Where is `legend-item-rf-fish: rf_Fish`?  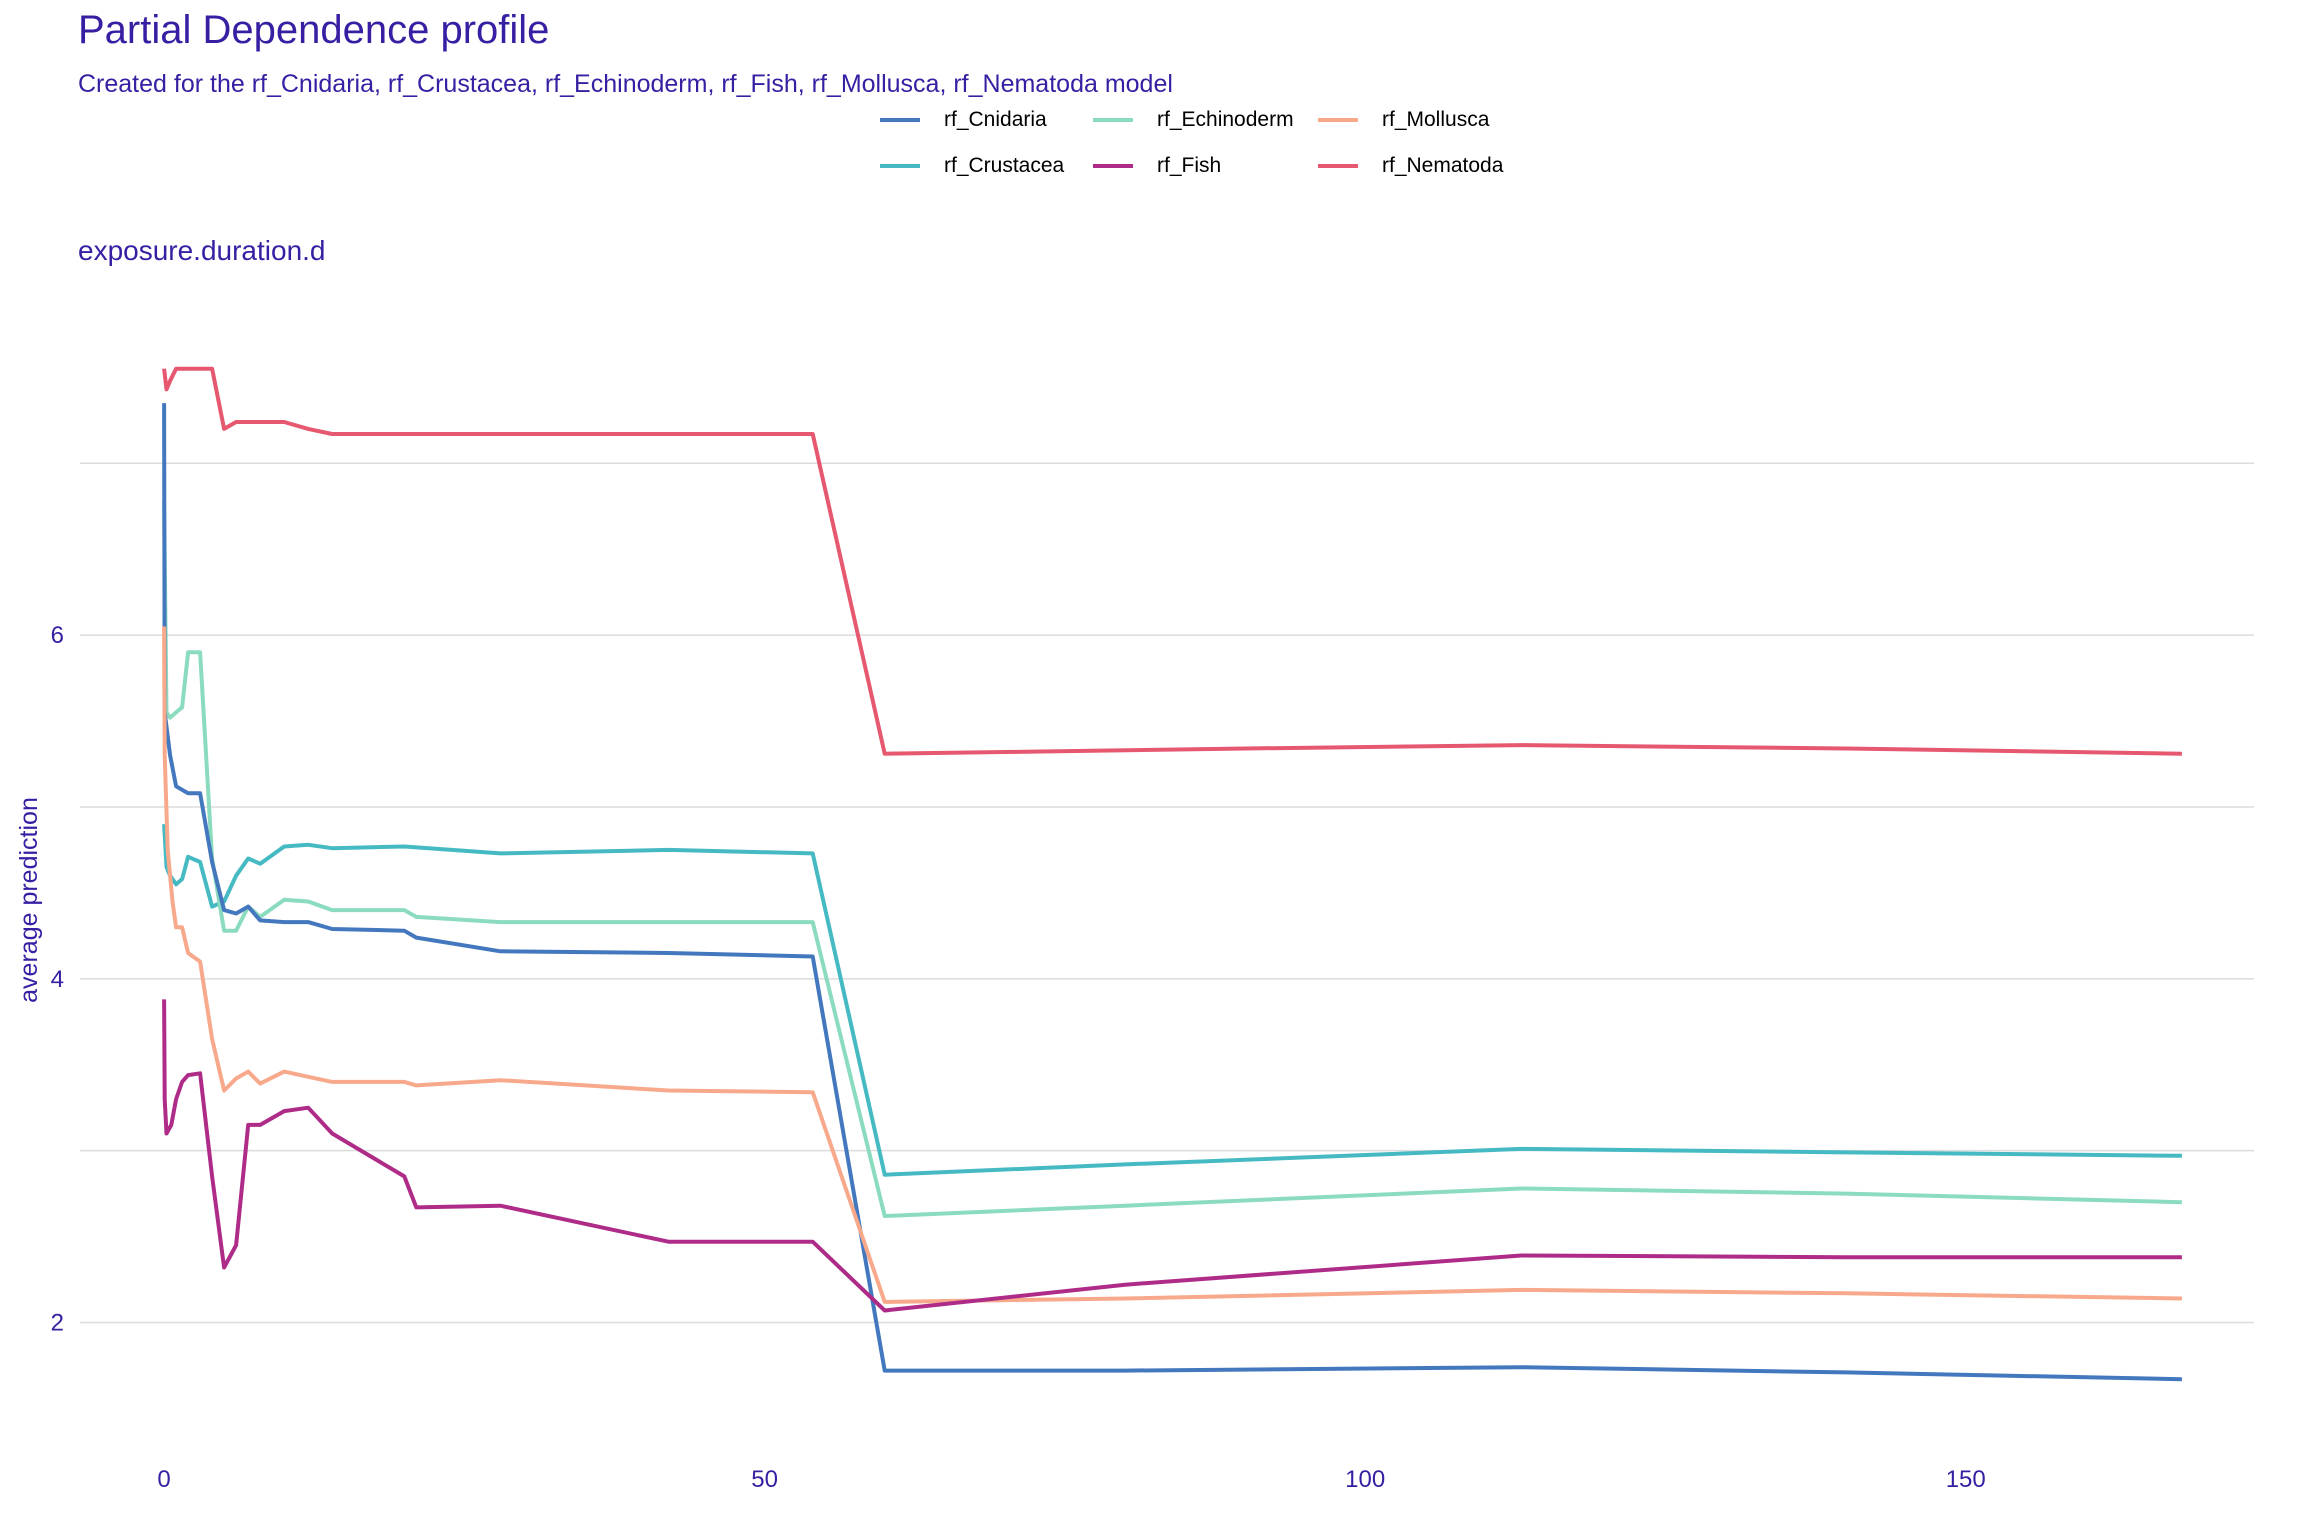
legend-item-rf-fish: rf_Fish is located at coordinates (1157, 166).